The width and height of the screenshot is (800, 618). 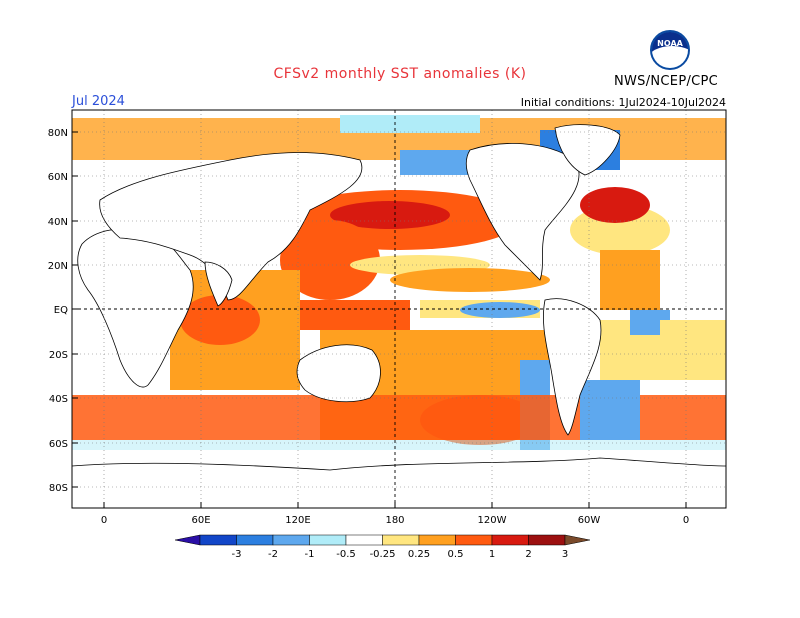 What do you see at coordinates (587, 150) in the screenshot?
I see `greenland` at bounding box center [587, 150].